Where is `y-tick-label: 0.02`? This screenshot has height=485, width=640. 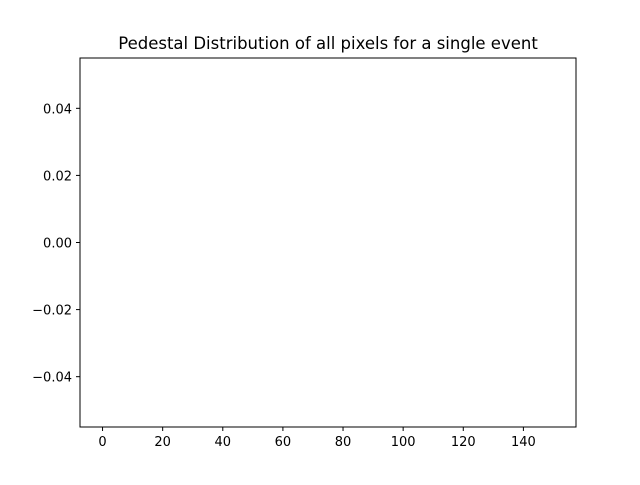 y-tick-label: 0.02 is located at coordinates (57, 176).